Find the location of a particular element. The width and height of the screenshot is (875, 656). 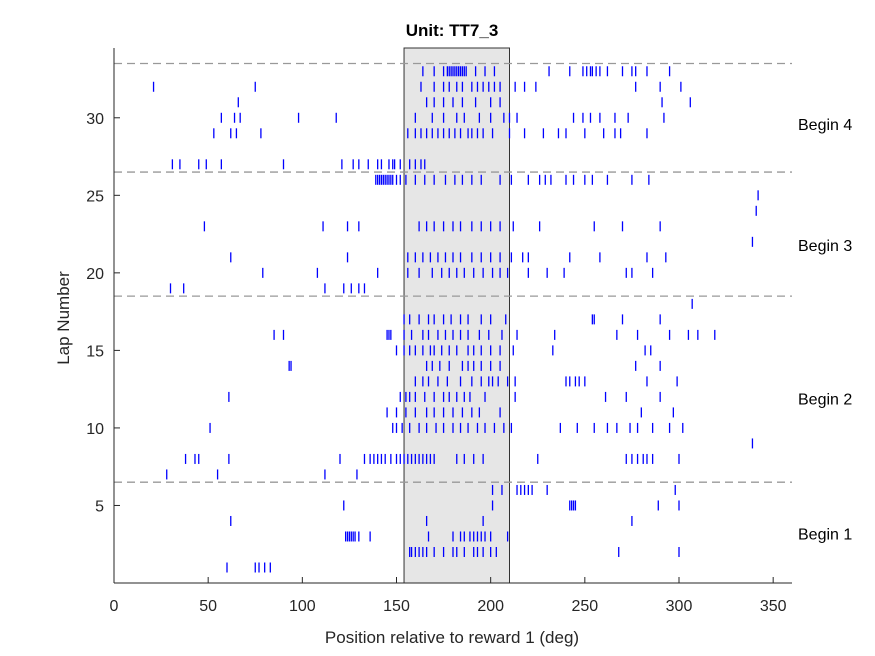

x-tick-label: 150 is located at coordinates (396, 606).